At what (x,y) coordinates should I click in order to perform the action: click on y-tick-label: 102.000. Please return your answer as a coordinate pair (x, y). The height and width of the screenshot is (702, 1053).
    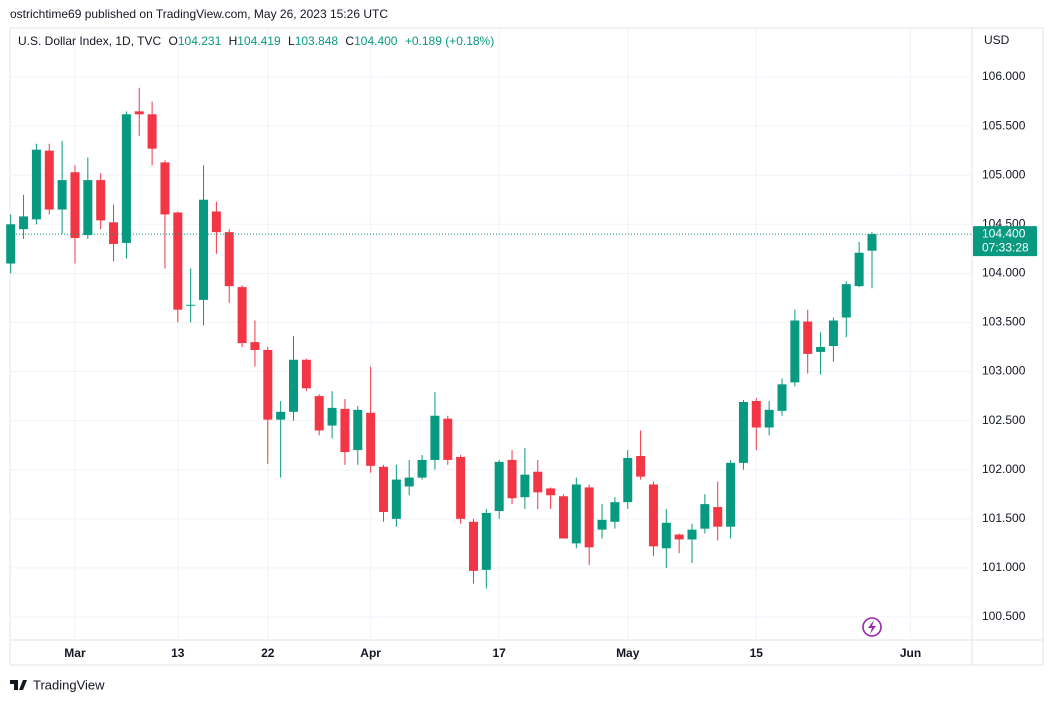
    Looking at the image, I should click on (1004, 469).